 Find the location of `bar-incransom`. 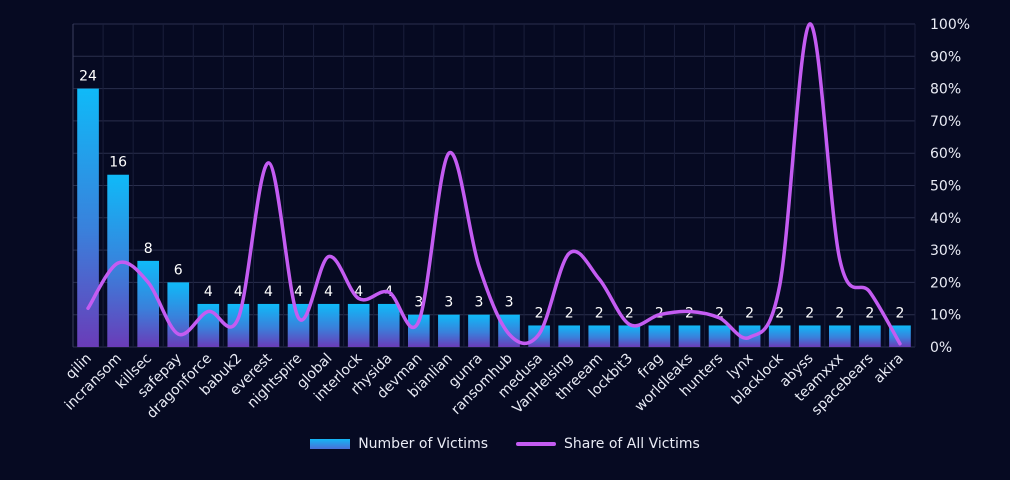

bar-incransom is located at coordinates (118, 260).